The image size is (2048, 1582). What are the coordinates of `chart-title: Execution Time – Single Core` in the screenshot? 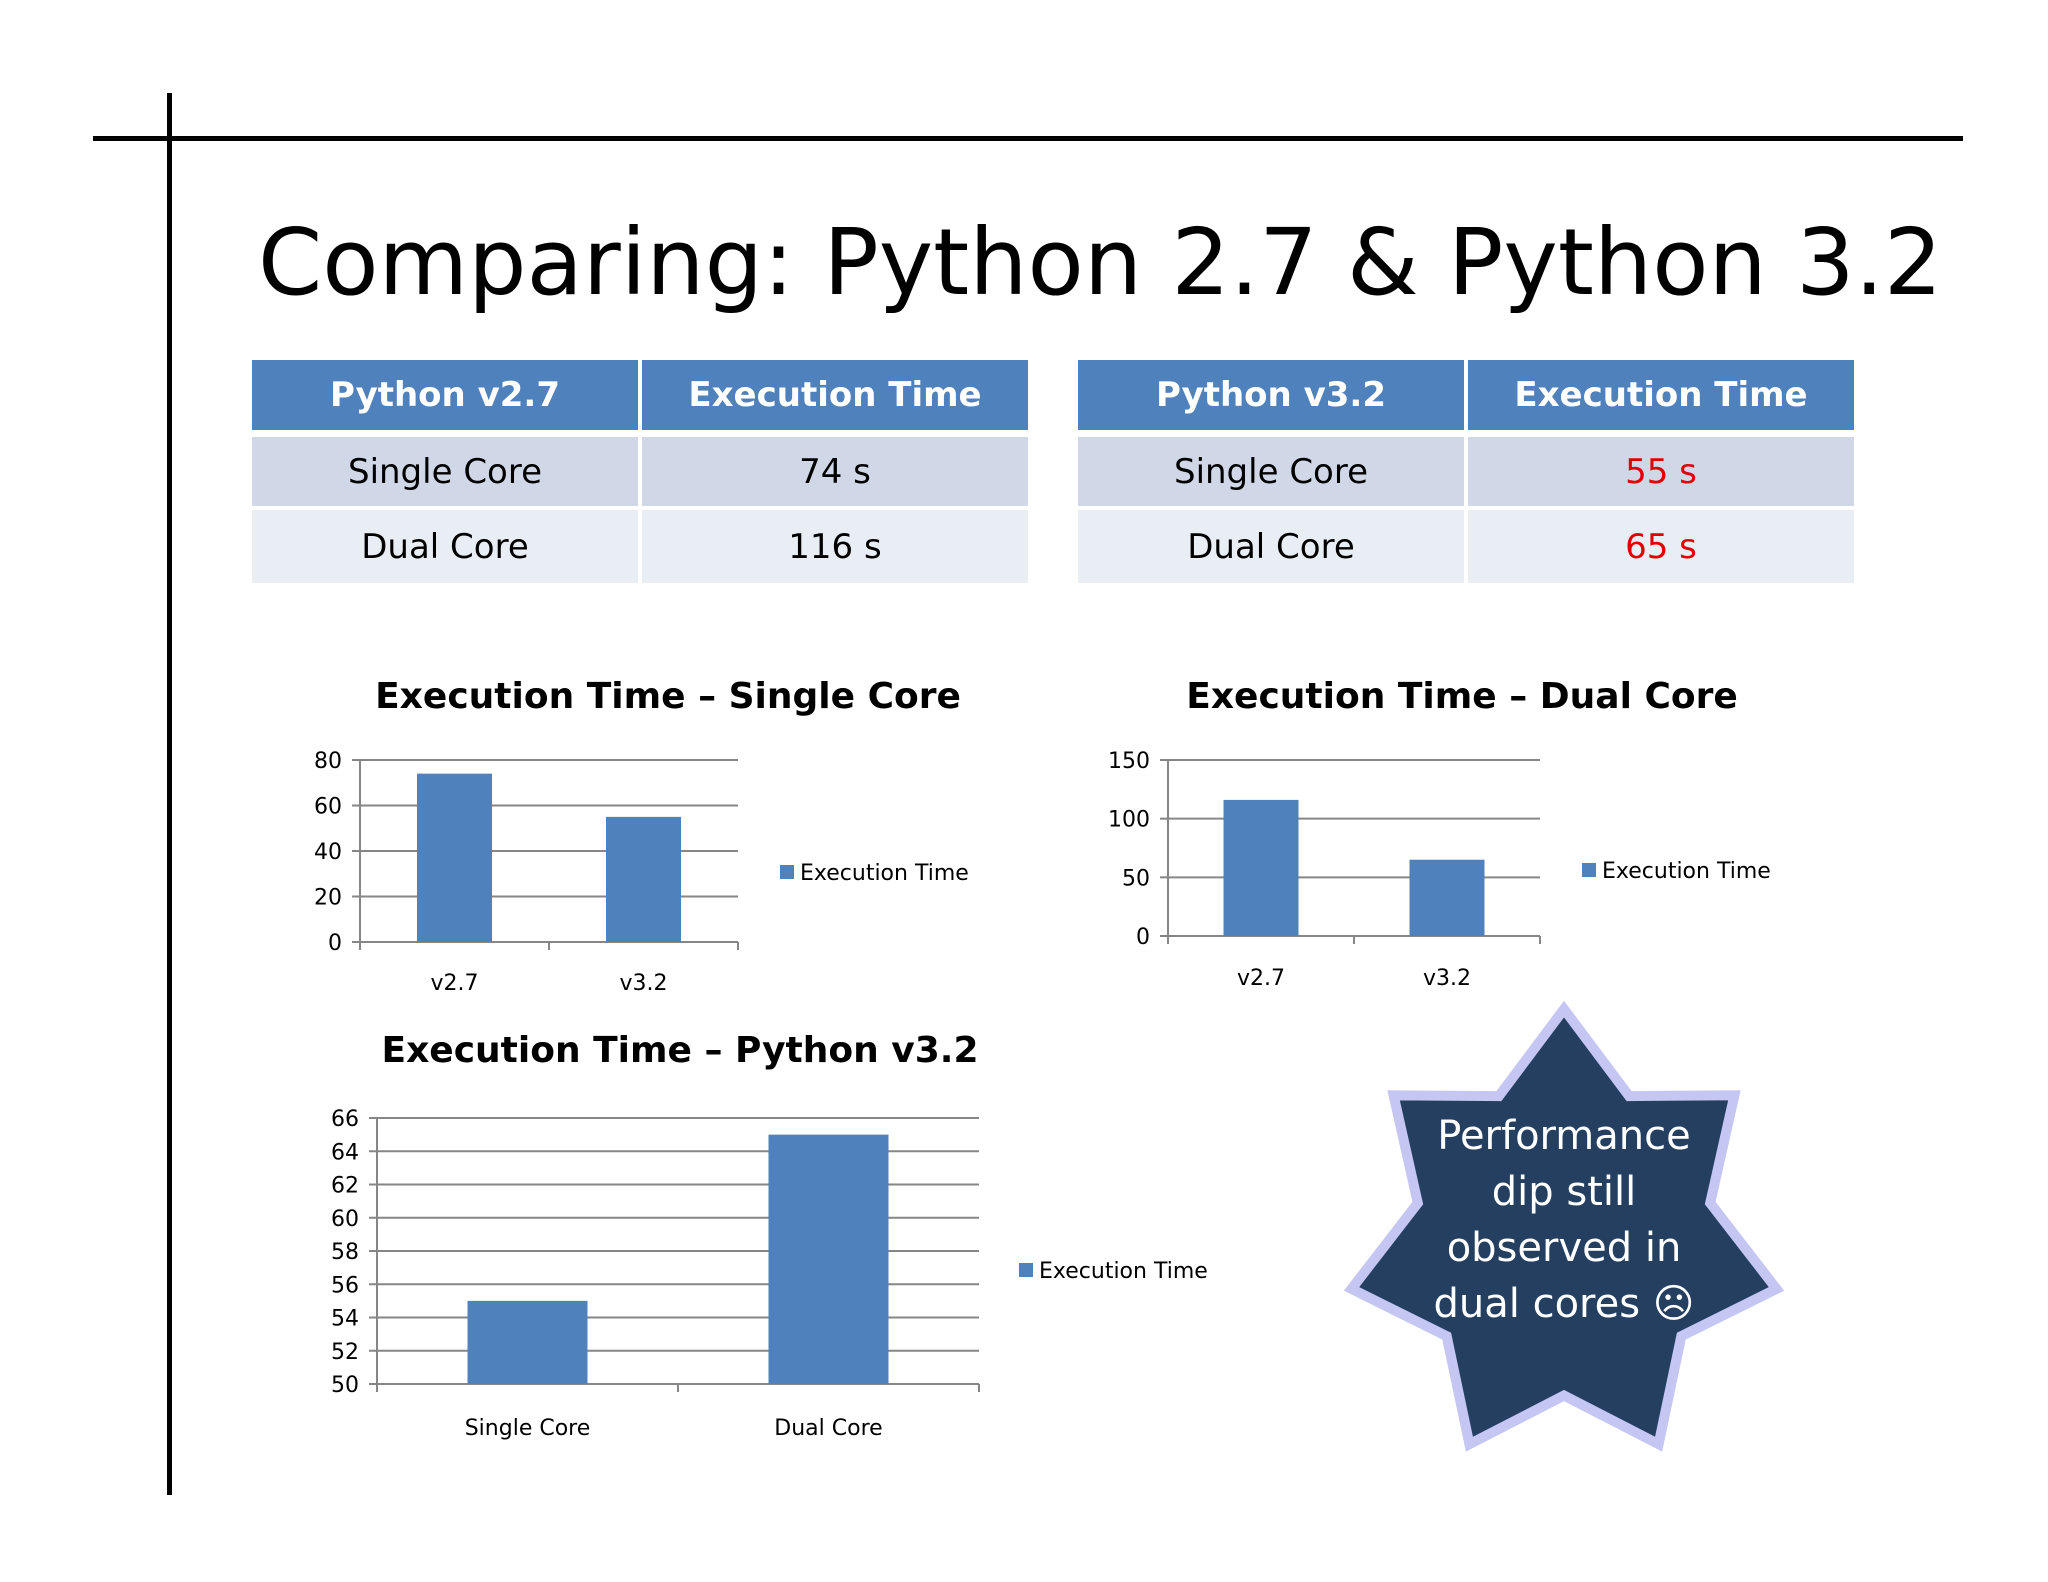 It's located at (668, 696).